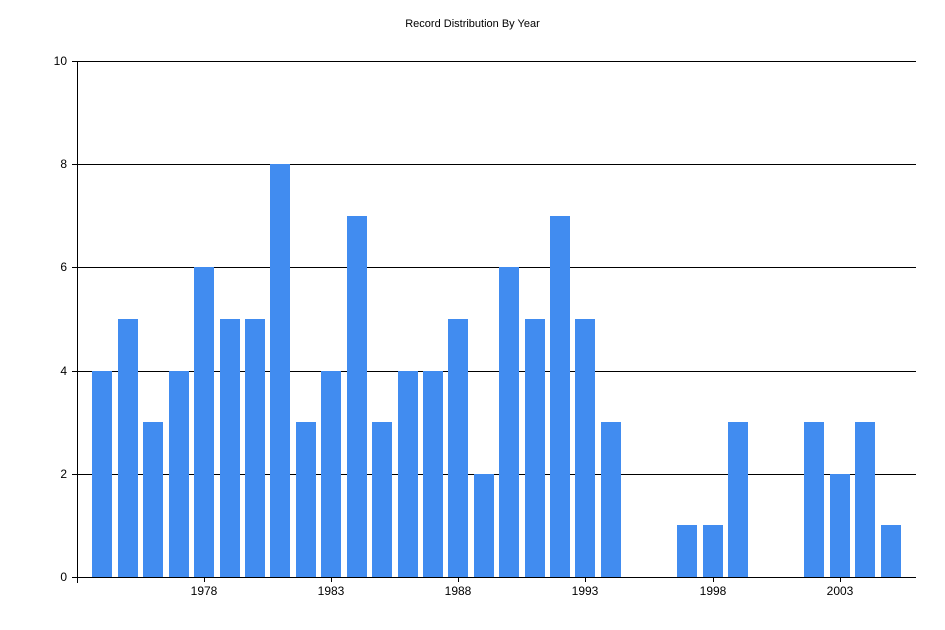 This screenshot has width=945, height=630. What do you see at coordinates (472, 24) in the screenshot?
I see `chart-title: Record Distribution By Year` at bounding box center [472, 24].